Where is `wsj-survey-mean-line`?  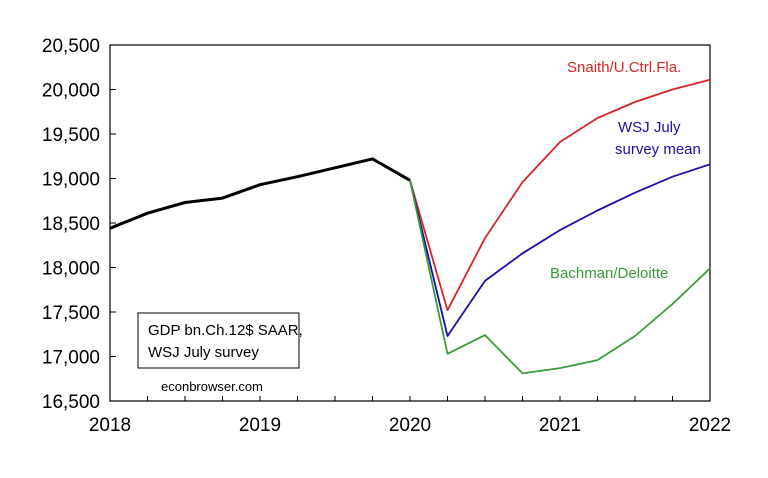 wsj-survey-mean-line is located at coordinates (560, 250).